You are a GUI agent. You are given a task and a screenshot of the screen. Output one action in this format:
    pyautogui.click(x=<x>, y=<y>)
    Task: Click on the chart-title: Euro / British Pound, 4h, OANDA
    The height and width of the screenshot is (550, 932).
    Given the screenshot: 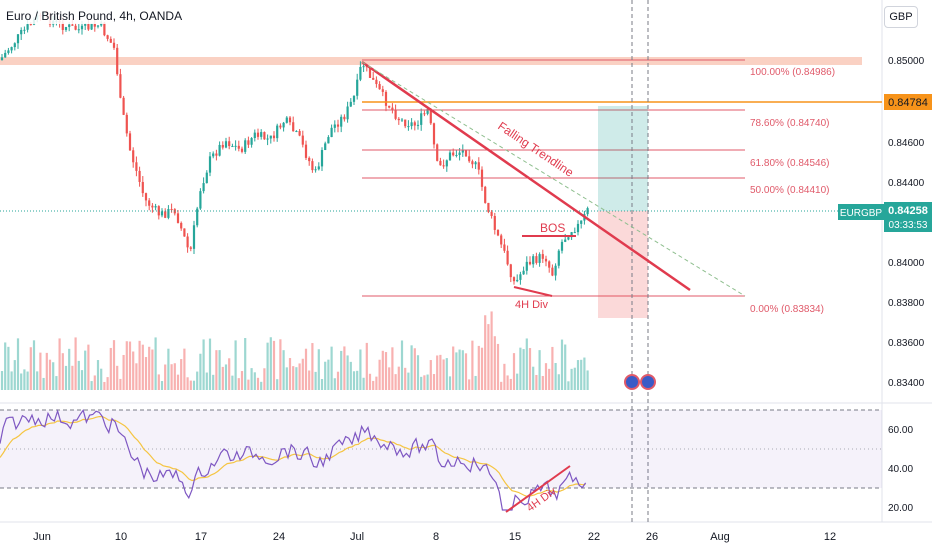 What is the action you would take?
    pyautogui.click(x=94, y=16)
    